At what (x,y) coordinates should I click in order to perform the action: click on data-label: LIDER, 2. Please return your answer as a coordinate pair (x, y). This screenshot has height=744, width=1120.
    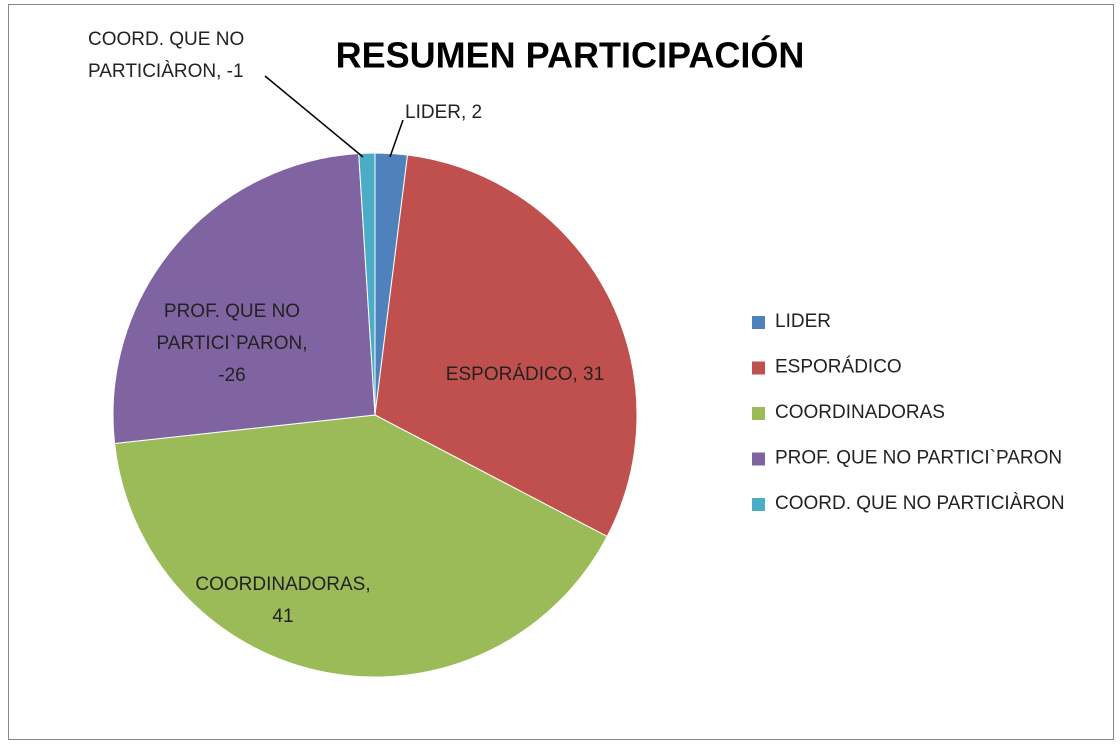
    Looking at the image, I should click on (443, 112).